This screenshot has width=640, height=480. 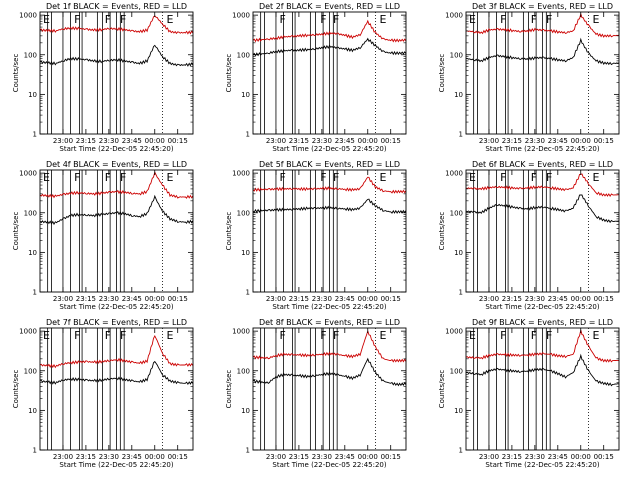 I want to click on panel-title: Det 5f BLACK = Events, RED = LLD, so click(x=329, y=164).